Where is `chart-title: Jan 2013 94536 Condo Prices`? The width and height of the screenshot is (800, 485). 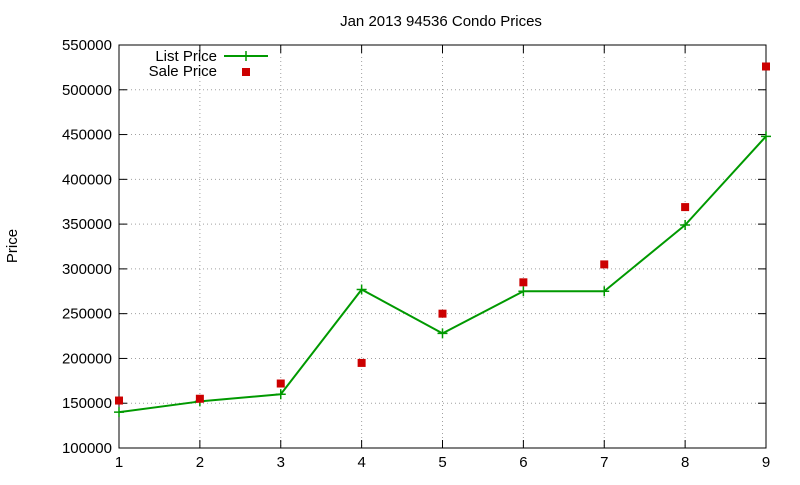 chart-title: Jan 2013 94536 Condo Prices is located at coordinates (441, 21).